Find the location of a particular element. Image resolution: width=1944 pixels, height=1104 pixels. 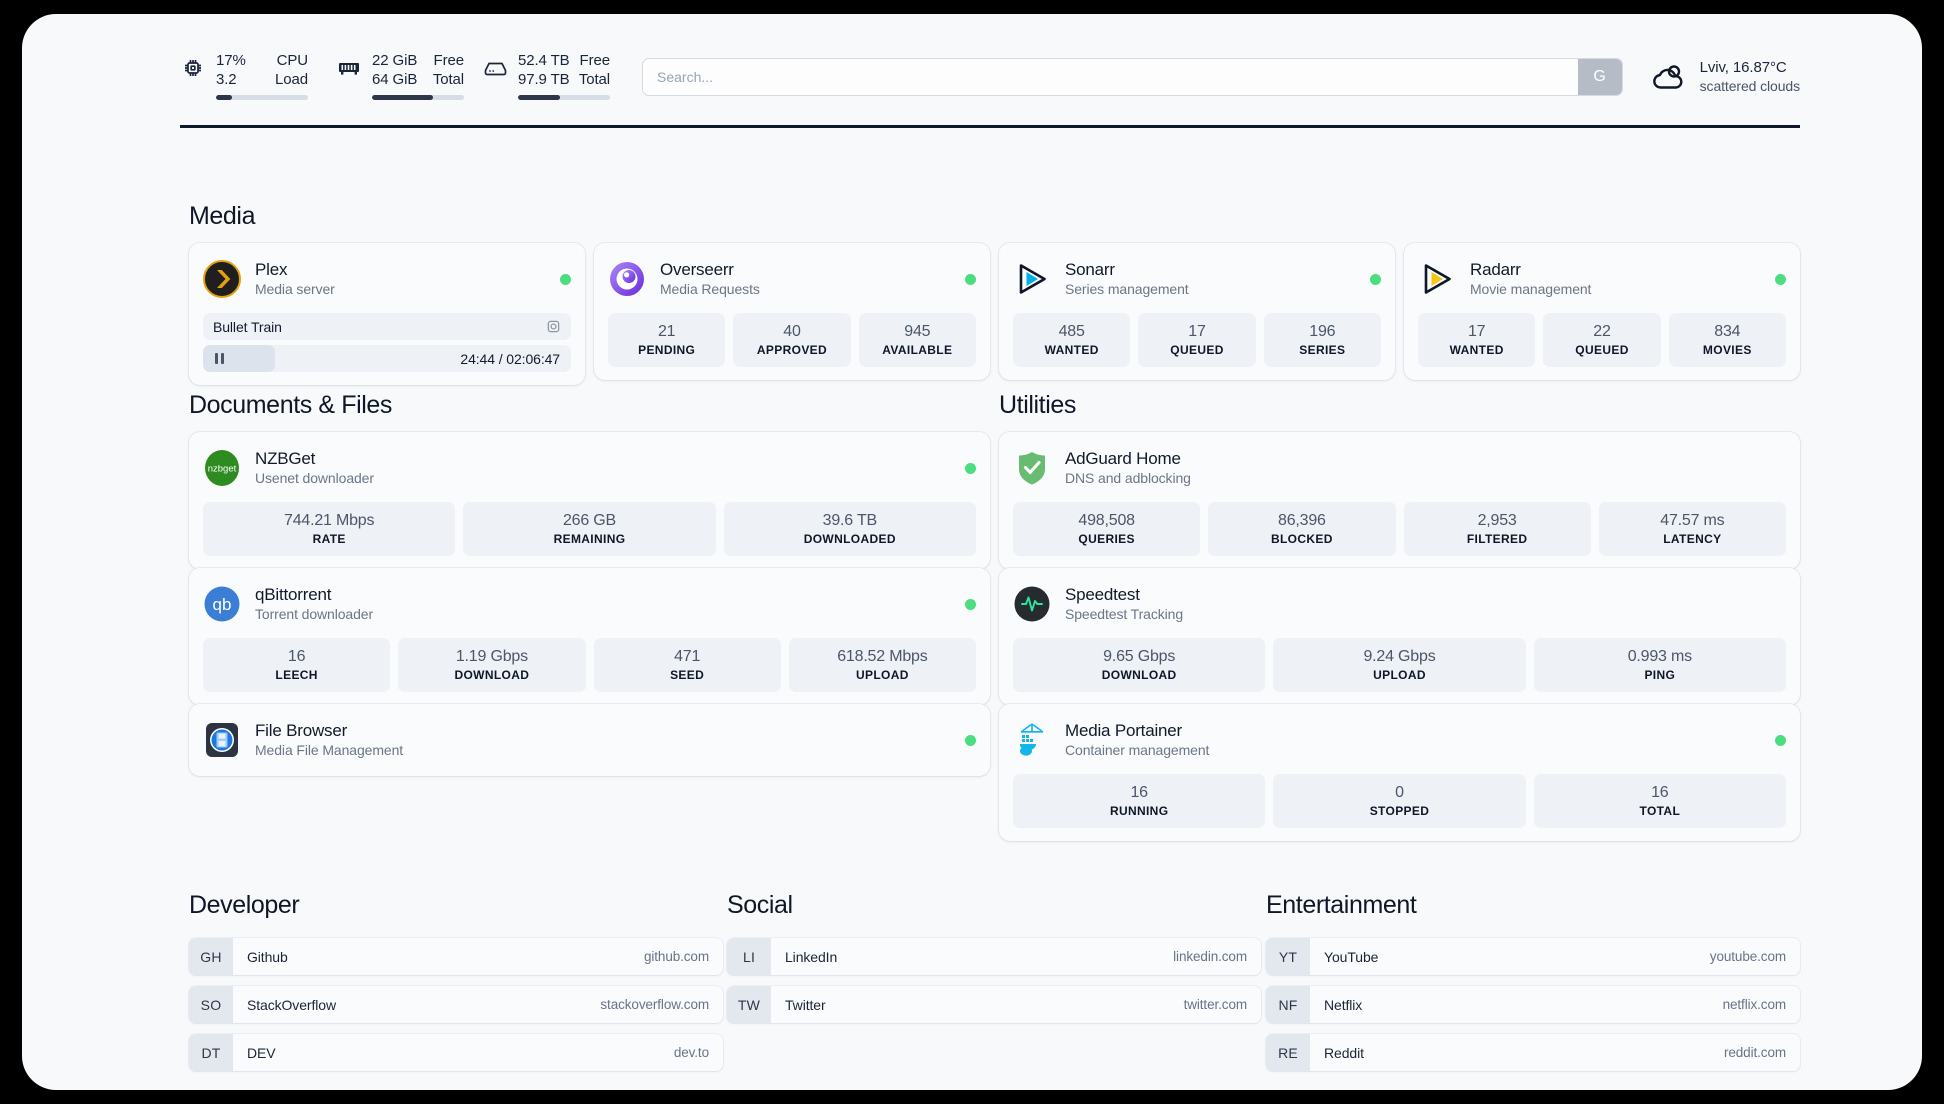

documents-section-title: Documents & Files is located at coordinates (290, 405).